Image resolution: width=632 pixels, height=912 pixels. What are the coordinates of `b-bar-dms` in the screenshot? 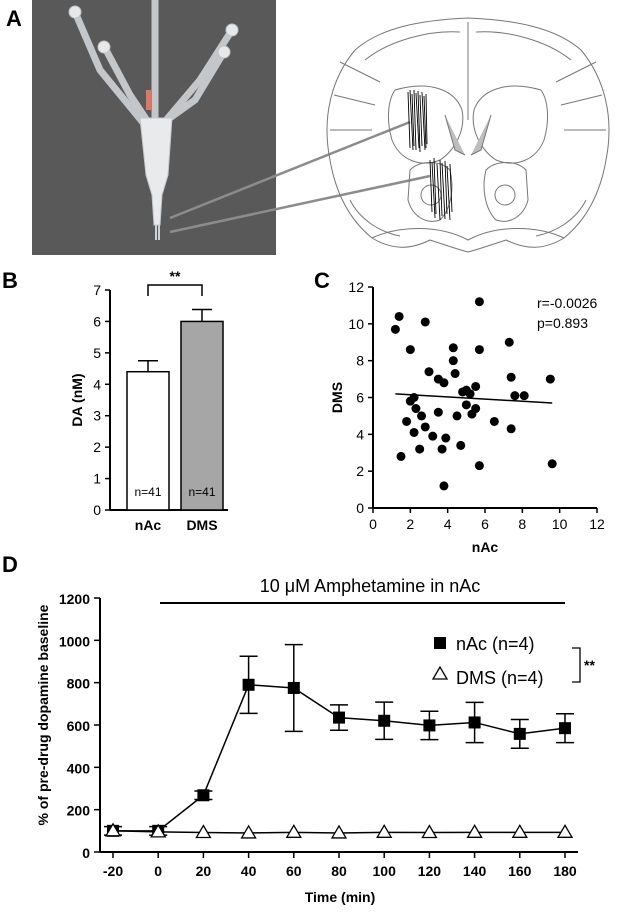 It's located at (202, 415).